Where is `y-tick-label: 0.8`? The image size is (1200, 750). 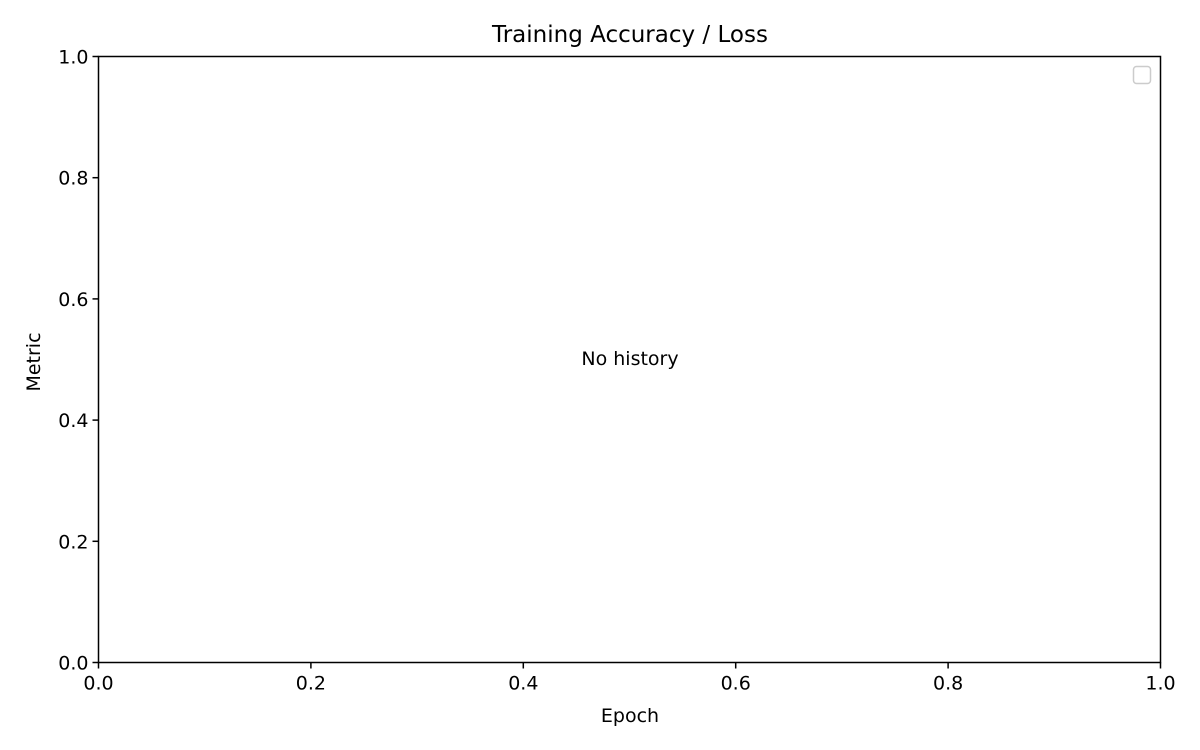 y-tick-label: 0.8 is located at coordinates (73, 179).